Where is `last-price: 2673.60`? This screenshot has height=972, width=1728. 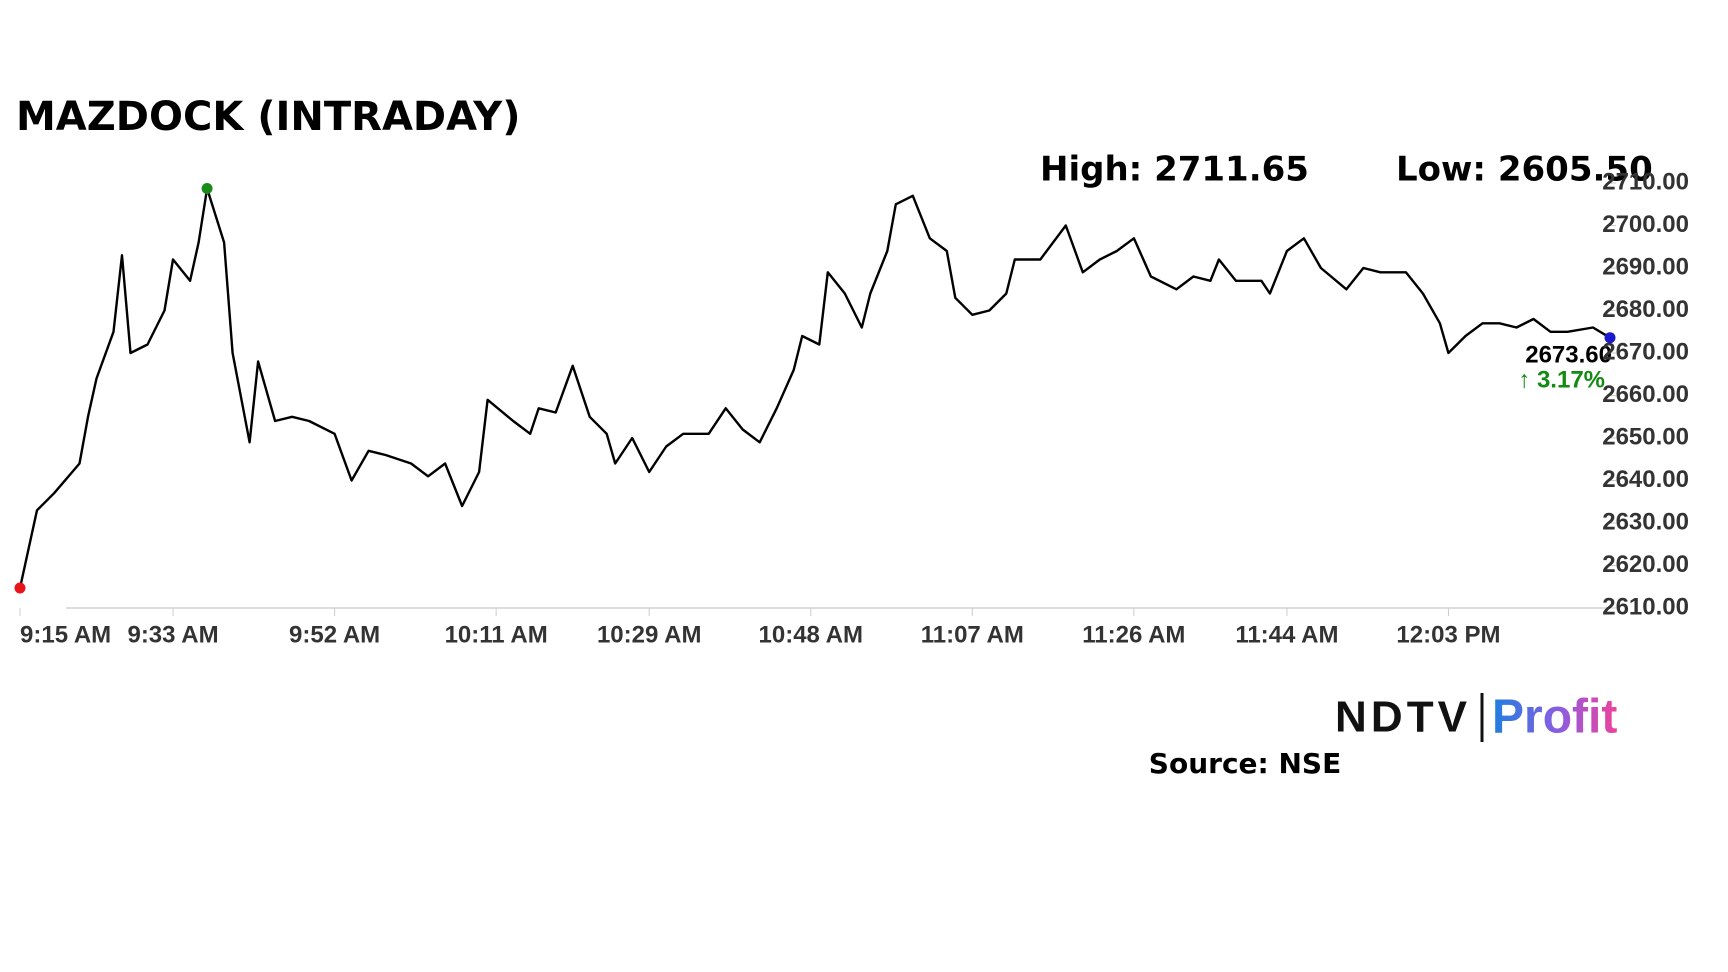 last-price: 2673.60 is located at coordinates (1568, 354).